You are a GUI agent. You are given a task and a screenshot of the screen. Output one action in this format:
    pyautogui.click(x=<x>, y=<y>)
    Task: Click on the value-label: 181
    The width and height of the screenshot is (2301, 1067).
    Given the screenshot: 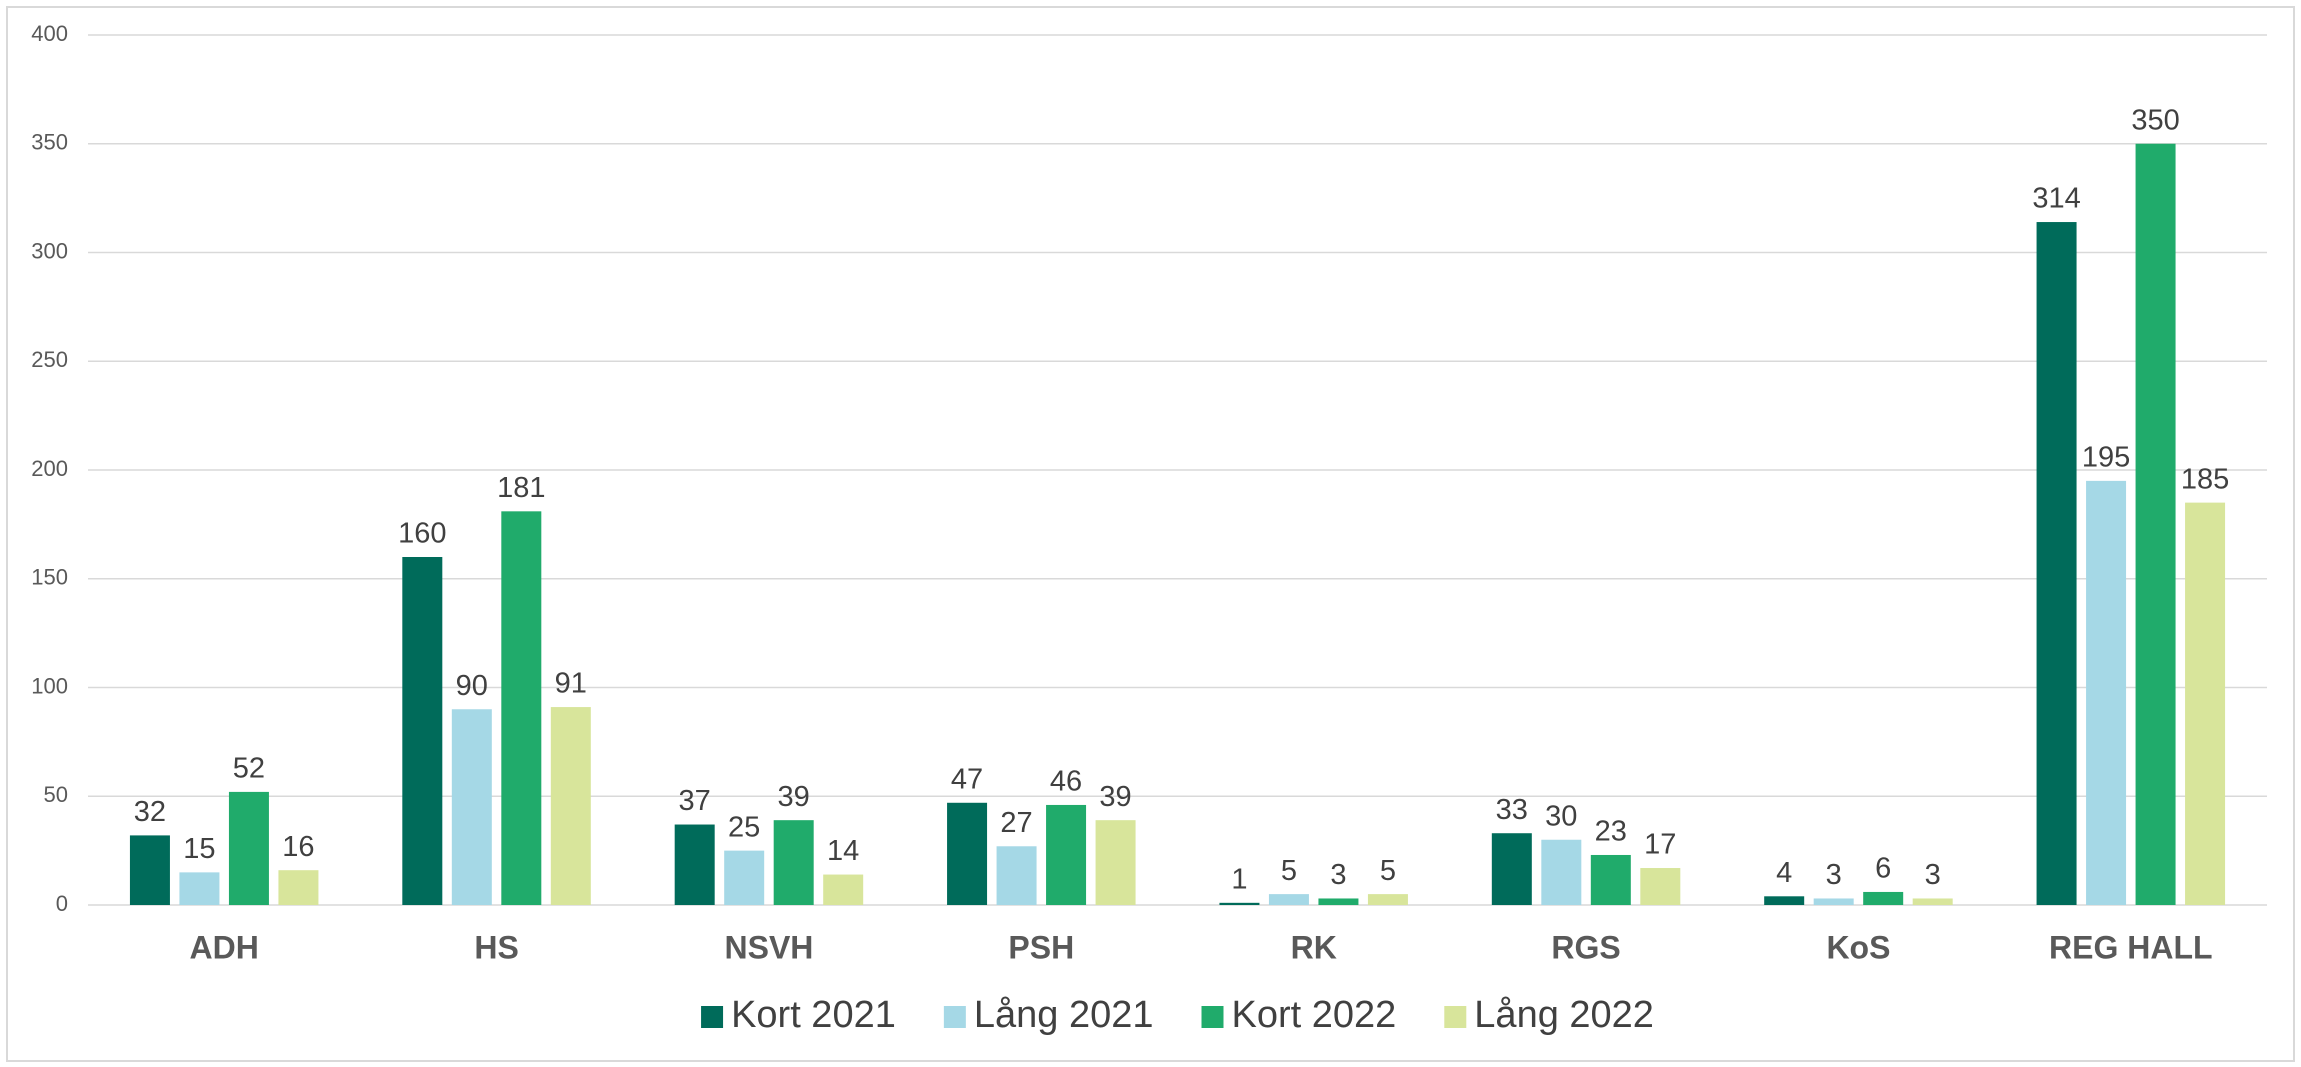 What is the action you would take?
    pyautogui.click(x=521, y=488)
    